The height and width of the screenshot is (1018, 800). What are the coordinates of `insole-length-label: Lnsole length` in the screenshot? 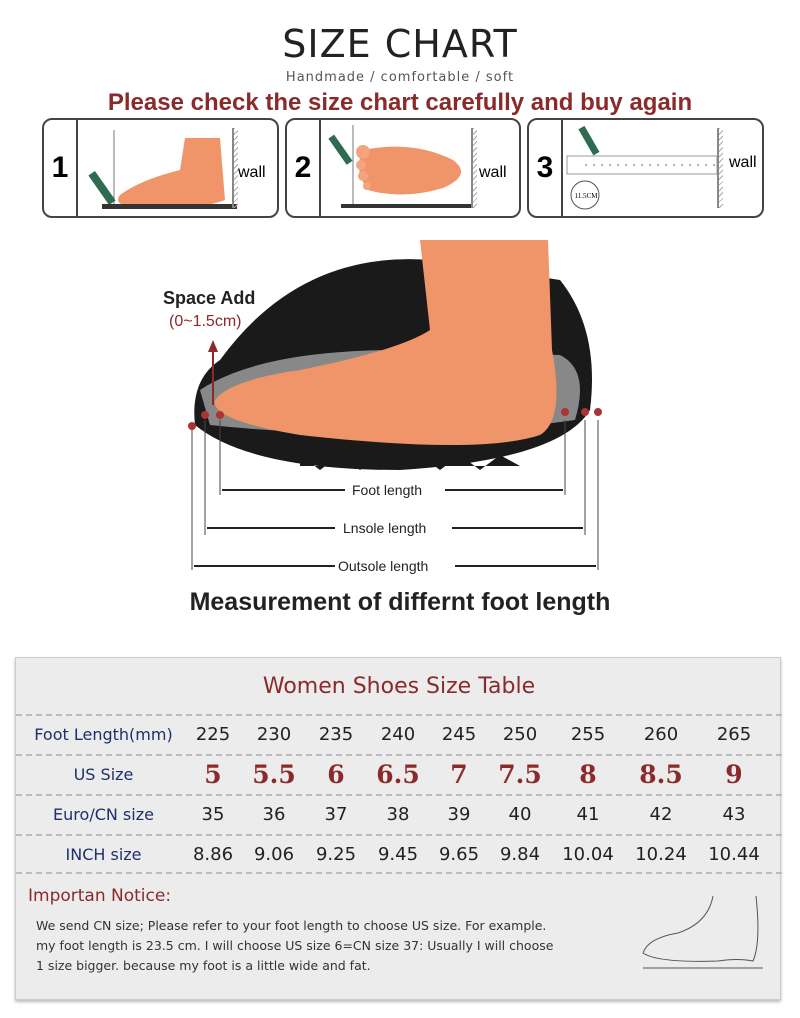 It's located at (385, 528).